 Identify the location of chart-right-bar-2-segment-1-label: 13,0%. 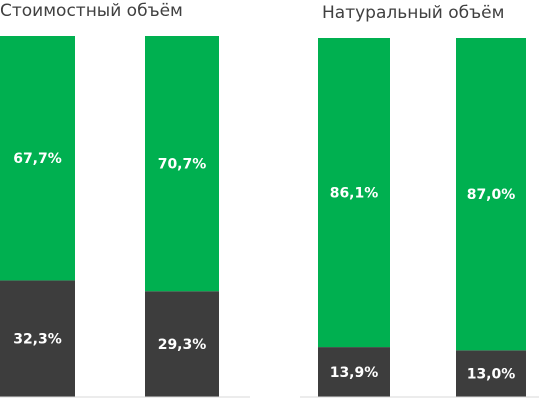
(491, 375).